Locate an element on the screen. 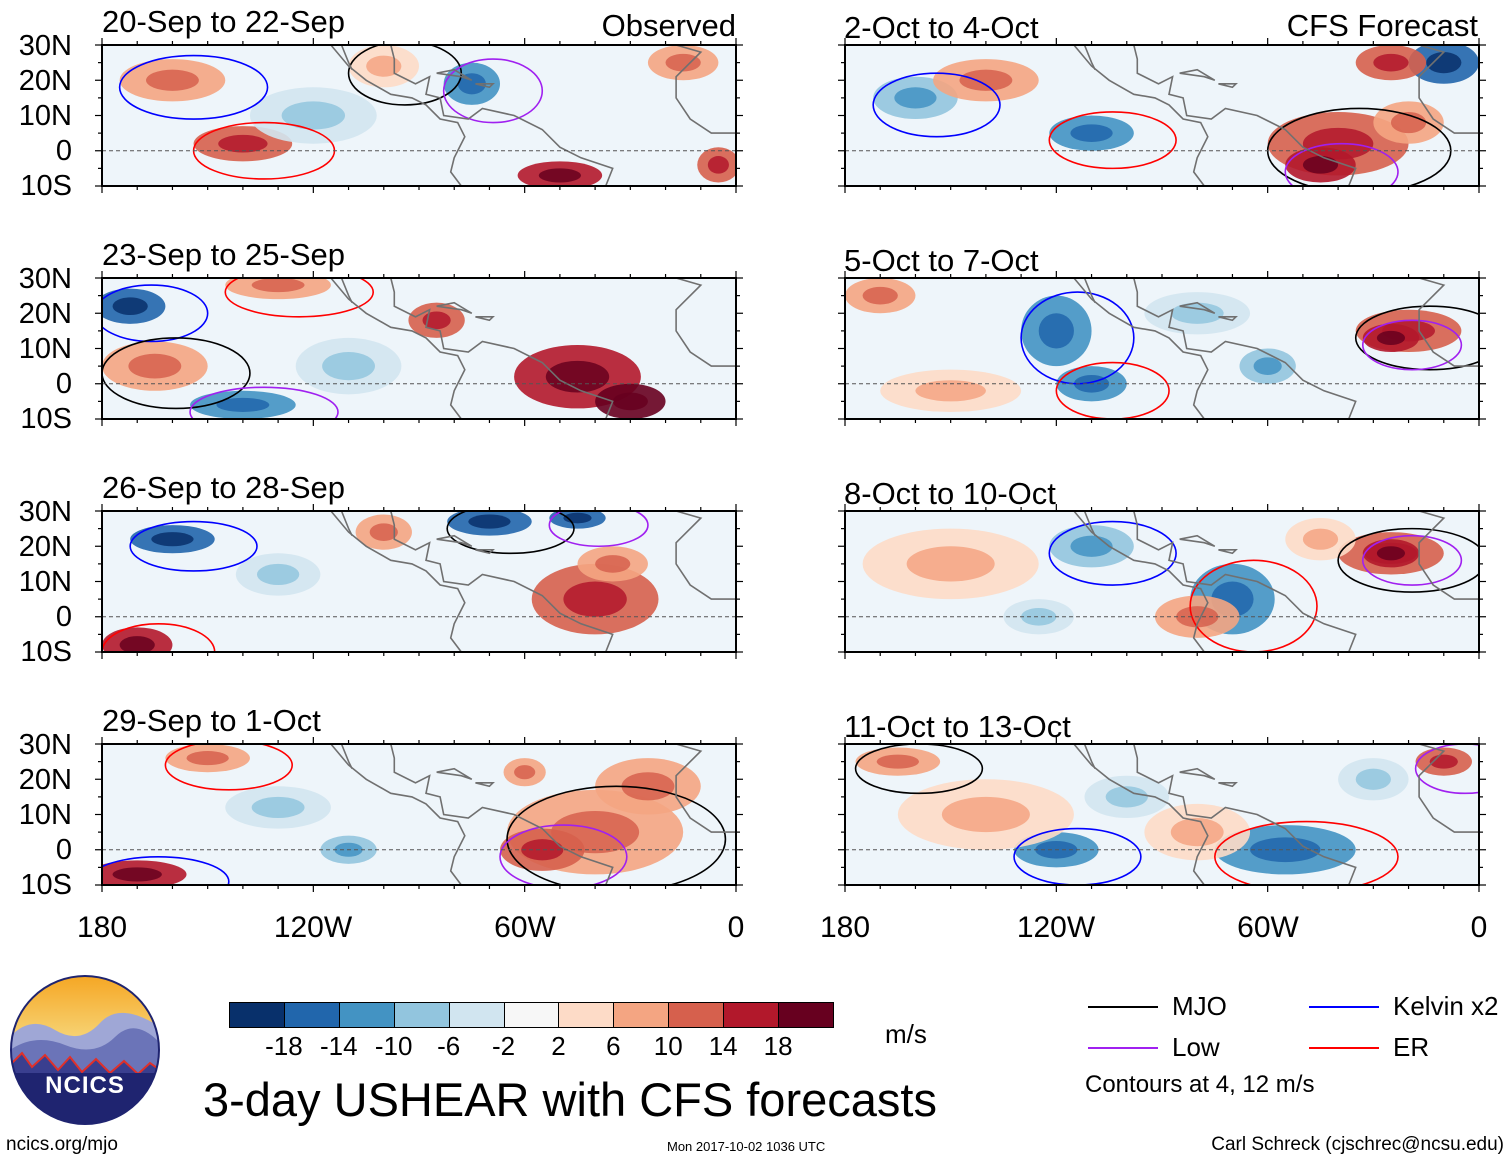  lat-label-10s: 10S is located at coordinates (46, 186).